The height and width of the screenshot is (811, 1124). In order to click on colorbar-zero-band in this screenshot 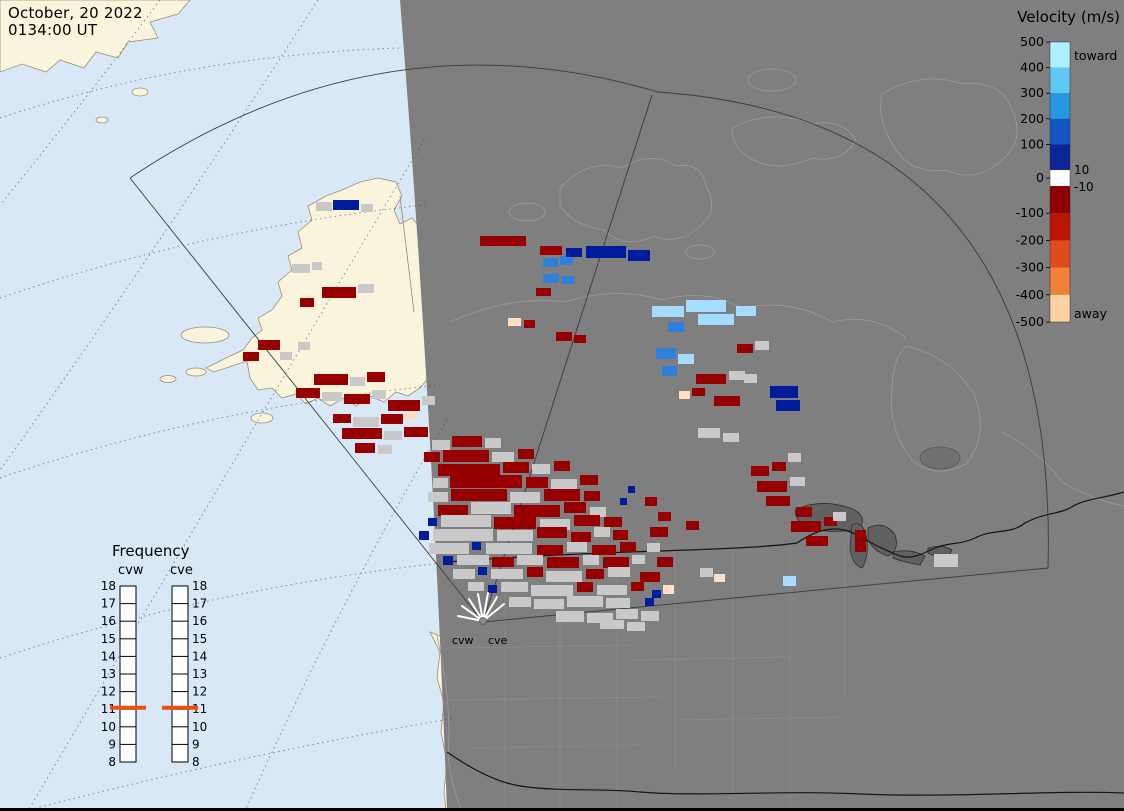, I will do `click(1060, 178)`.